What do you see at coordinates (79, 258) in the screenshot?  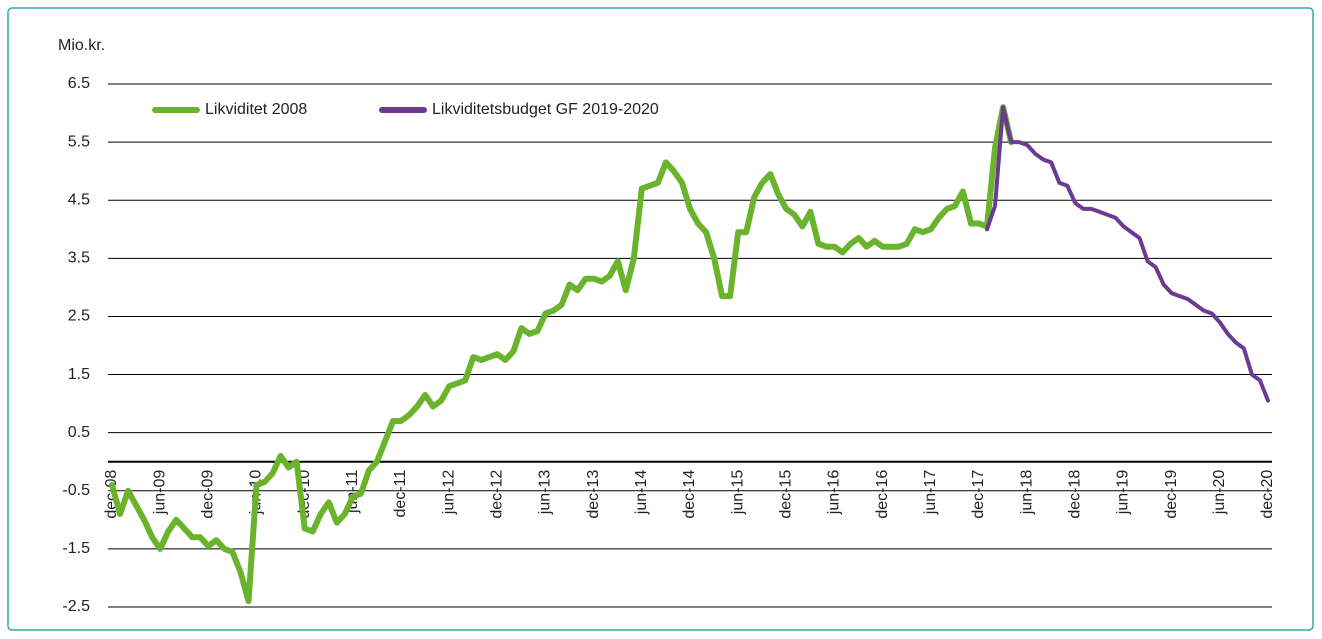 I see `y-tick-label: 3.5` at bounding box center [79, 258].